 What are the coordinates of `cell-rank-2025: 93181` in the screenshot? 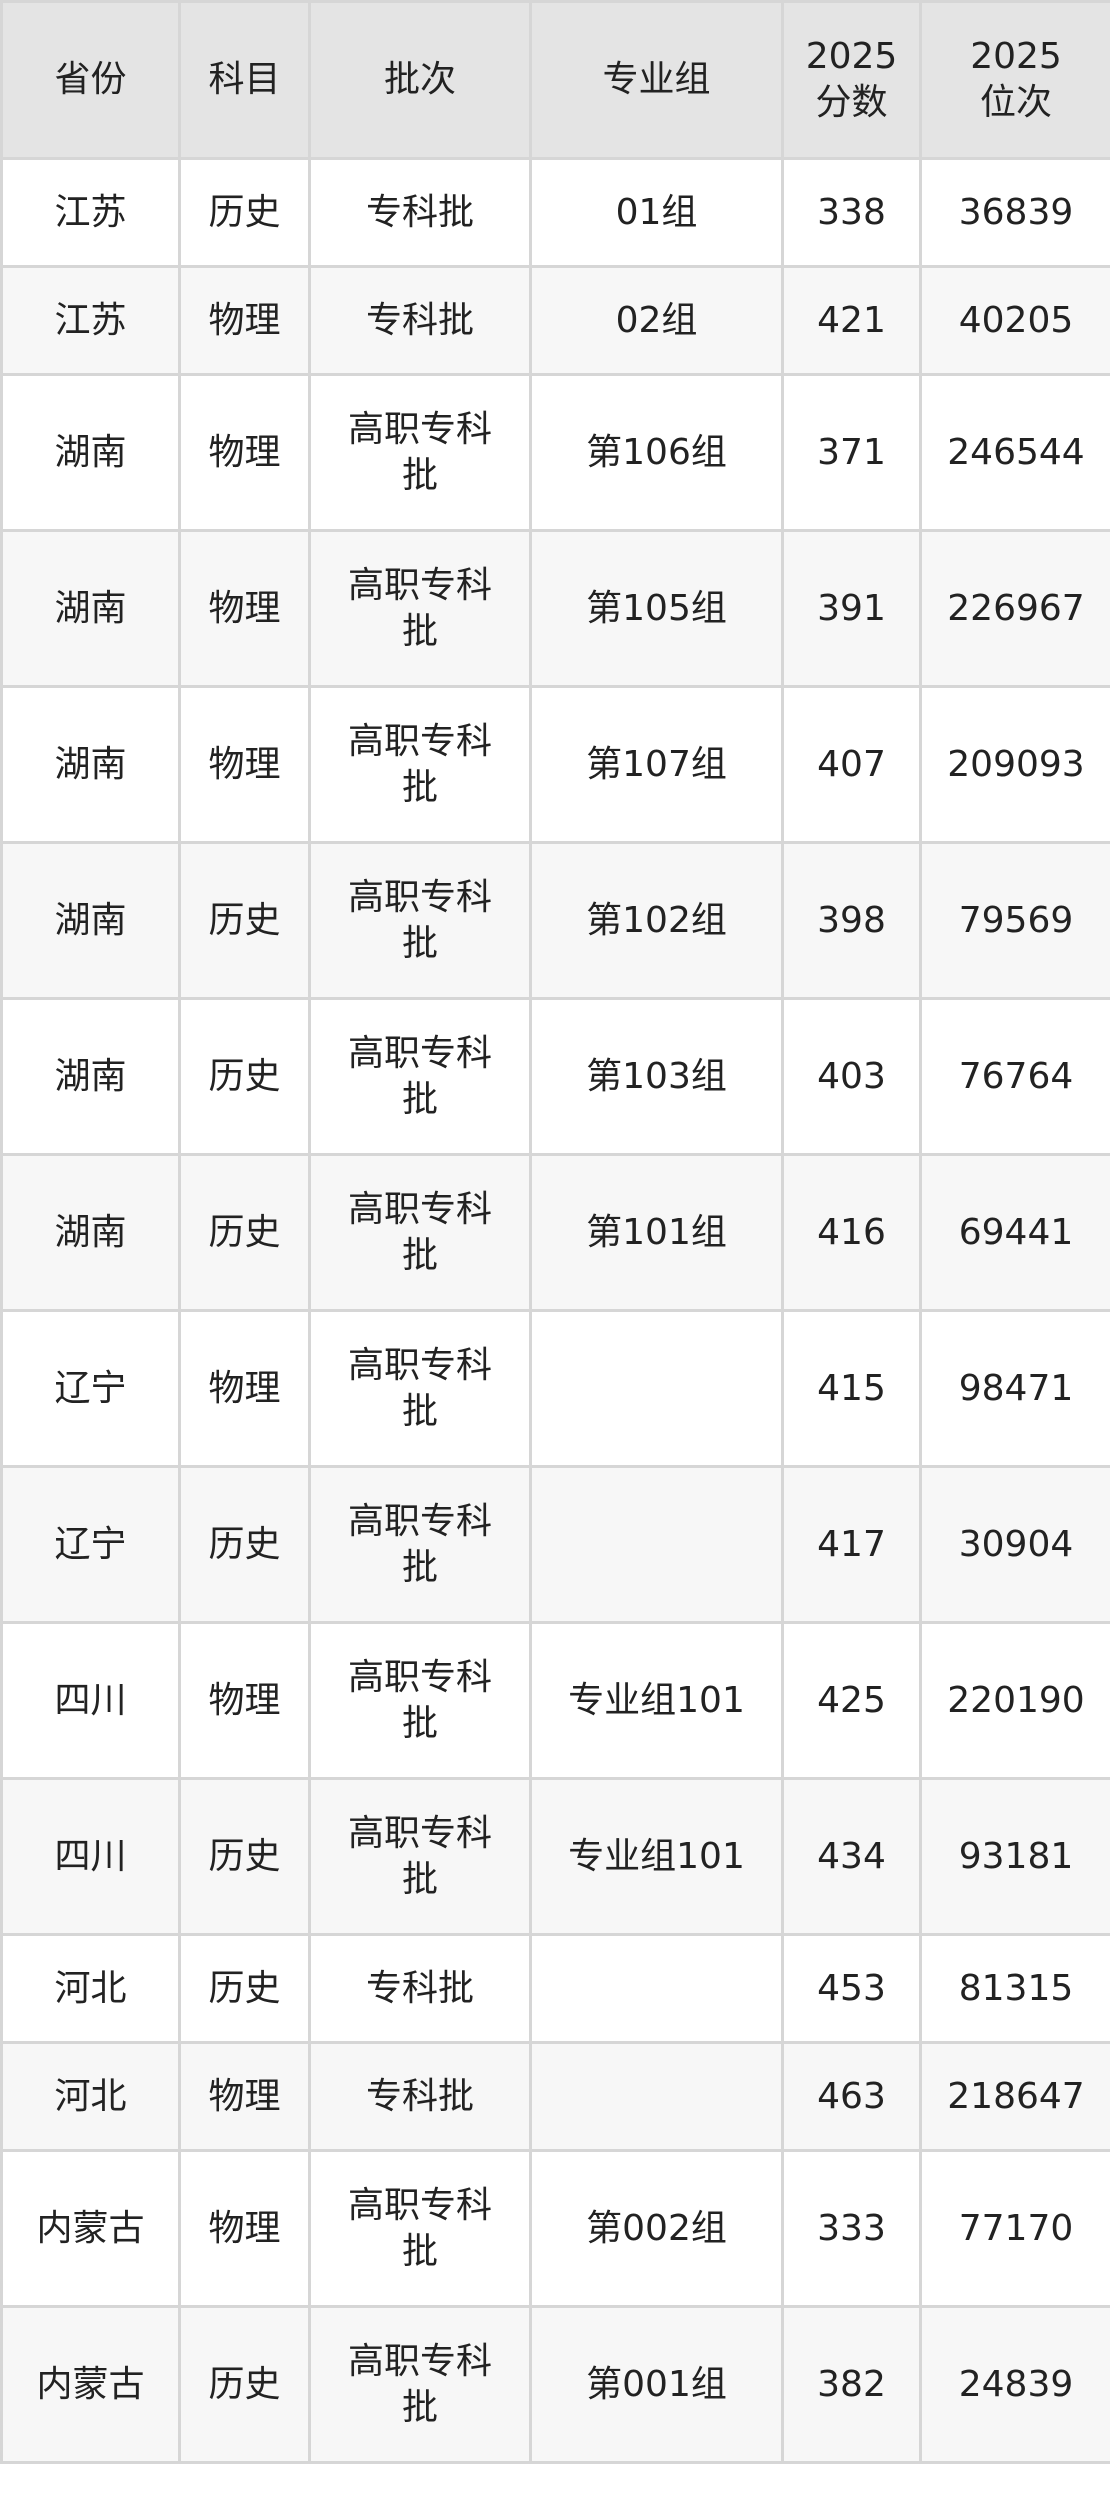 It's located at (1014, 1856).